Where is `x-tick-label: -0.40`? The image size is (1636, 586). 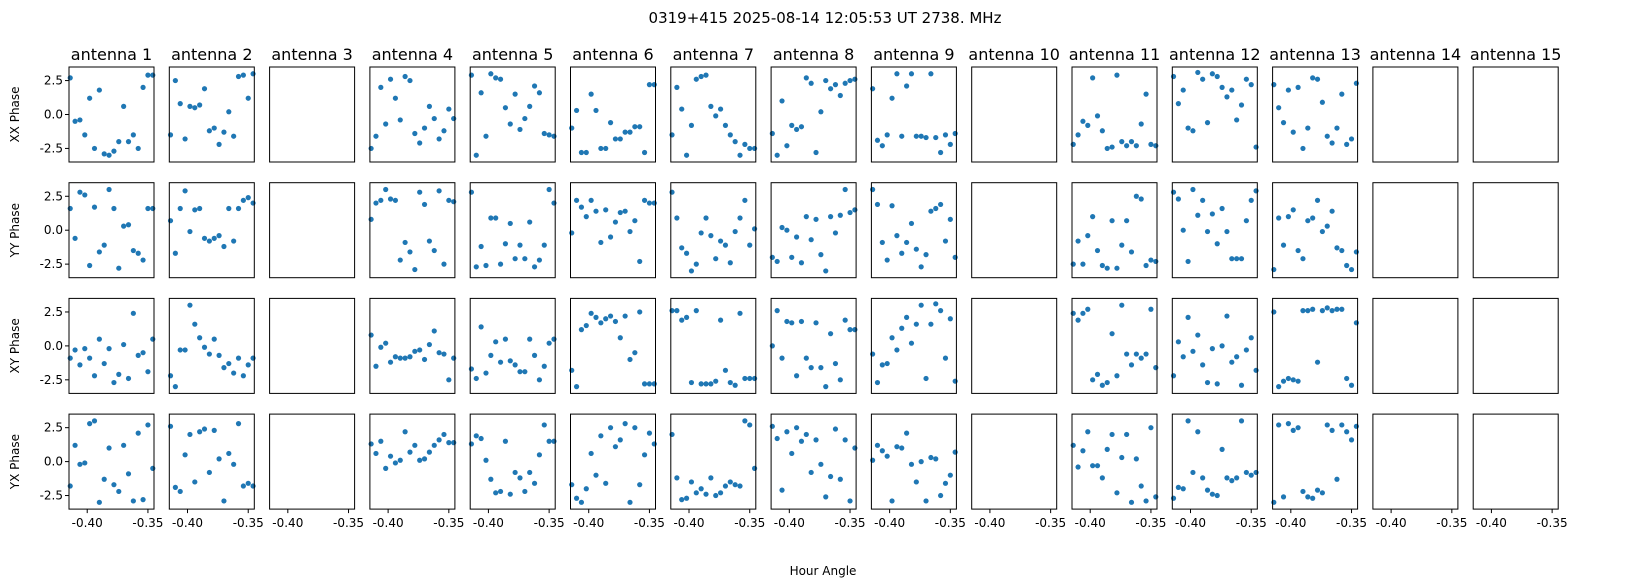 x-tick-label: -0.40 is located at coordinates (87, 523).